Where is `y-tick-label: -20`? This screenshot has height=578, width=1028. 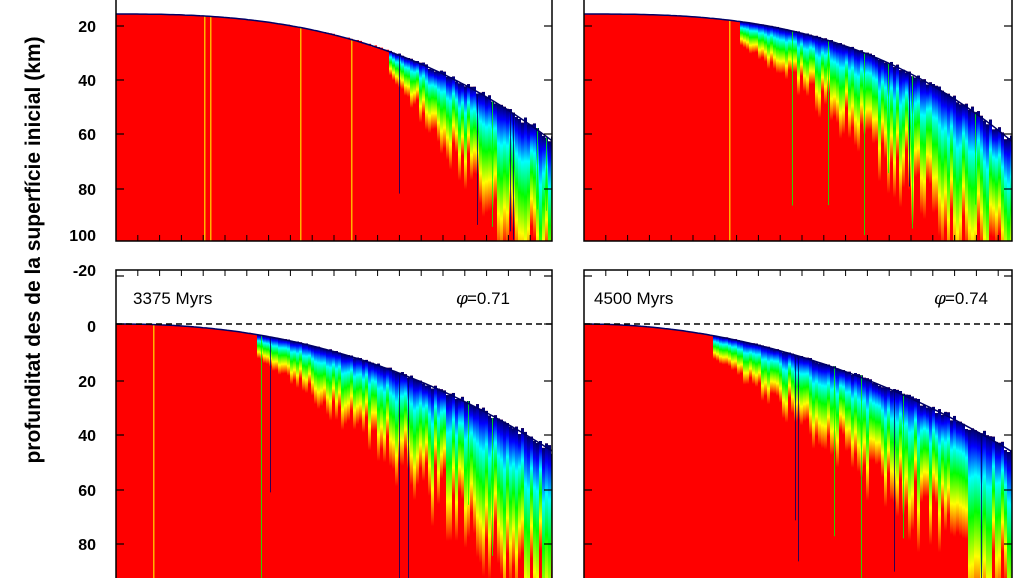 y-tick-label: -20 is located at coordinates (84, 271).